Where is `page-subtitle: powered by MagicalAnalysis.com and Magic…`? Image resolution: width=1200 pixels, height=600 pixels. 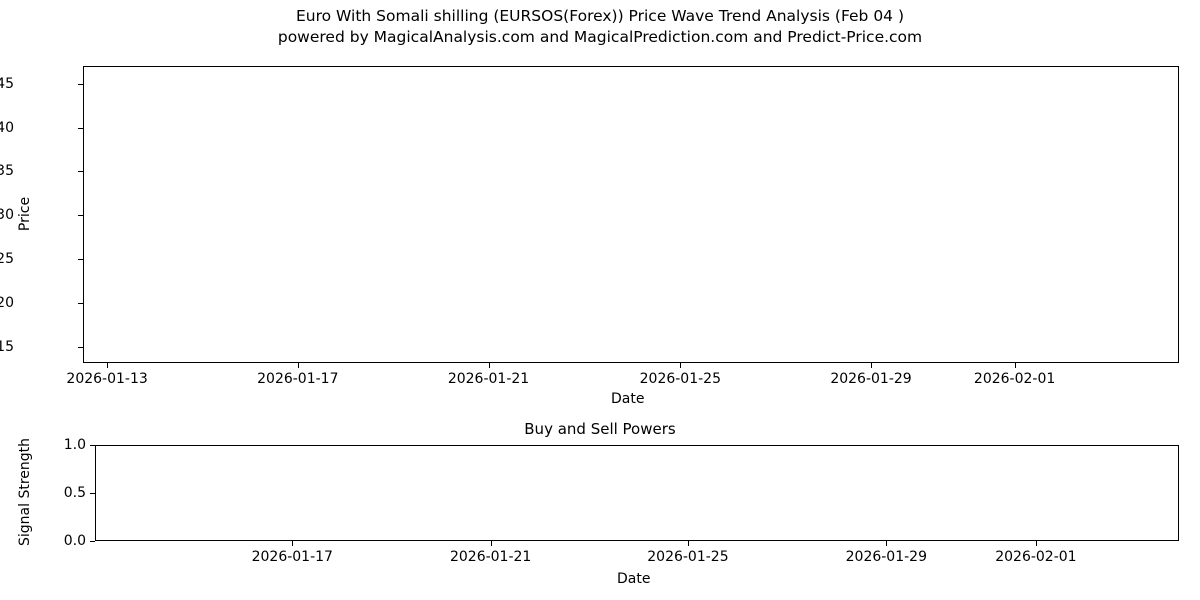
page-subtitle: powered by MagicalAnalysis.com and Magic… is located at coordinates (600, 37).